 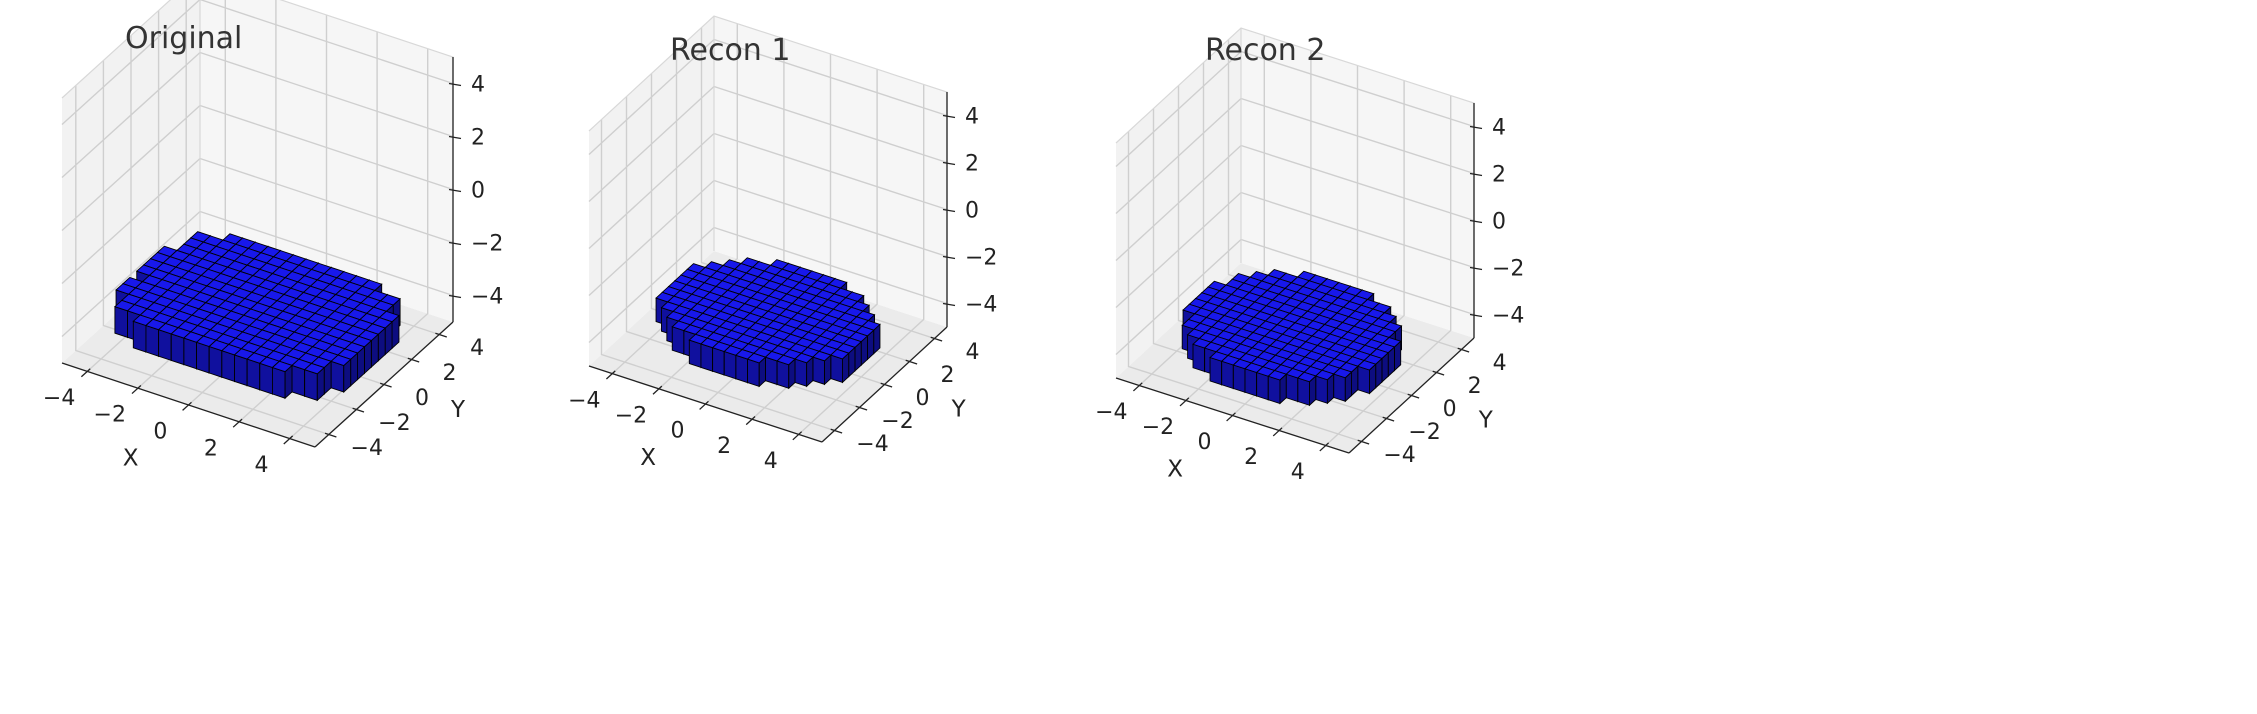 What do you see at coordinates (487, 244) in the screenshot?
I see `z-tick-label: −2` at bounding box center [487, 244].